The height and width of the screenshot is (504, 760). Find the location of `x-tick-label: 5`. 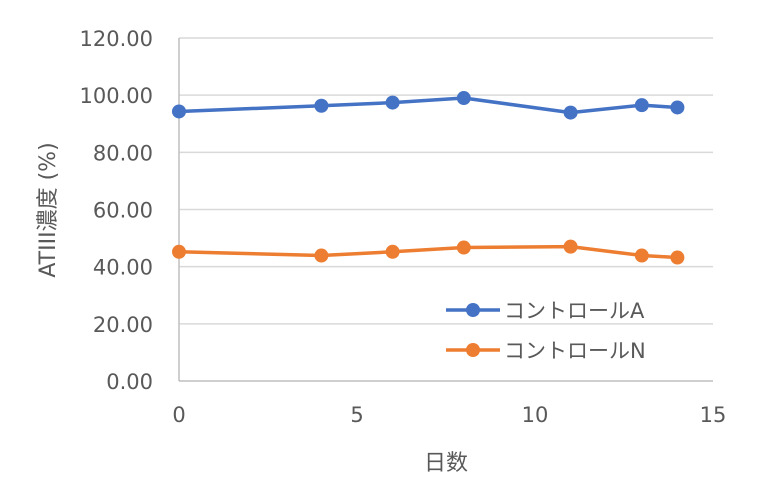

x-tick-label: 5 is located at coordinates (356, 415).